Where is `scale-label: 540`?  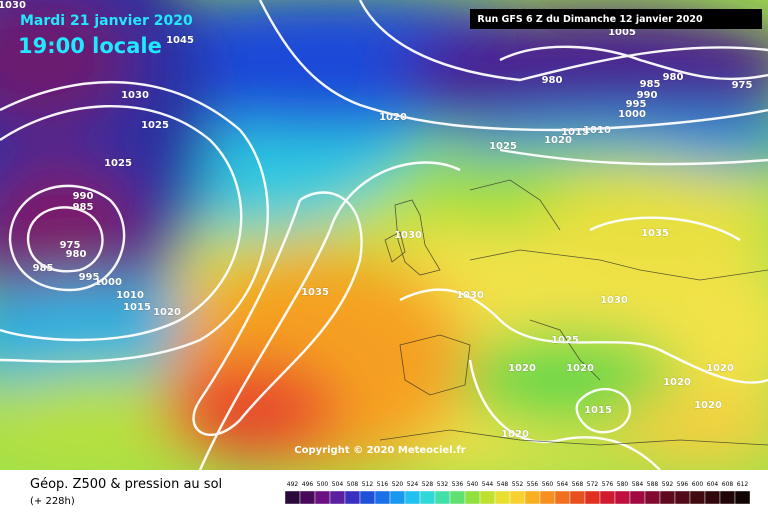
scale-label: 540 is located at coordinates (473, 484).